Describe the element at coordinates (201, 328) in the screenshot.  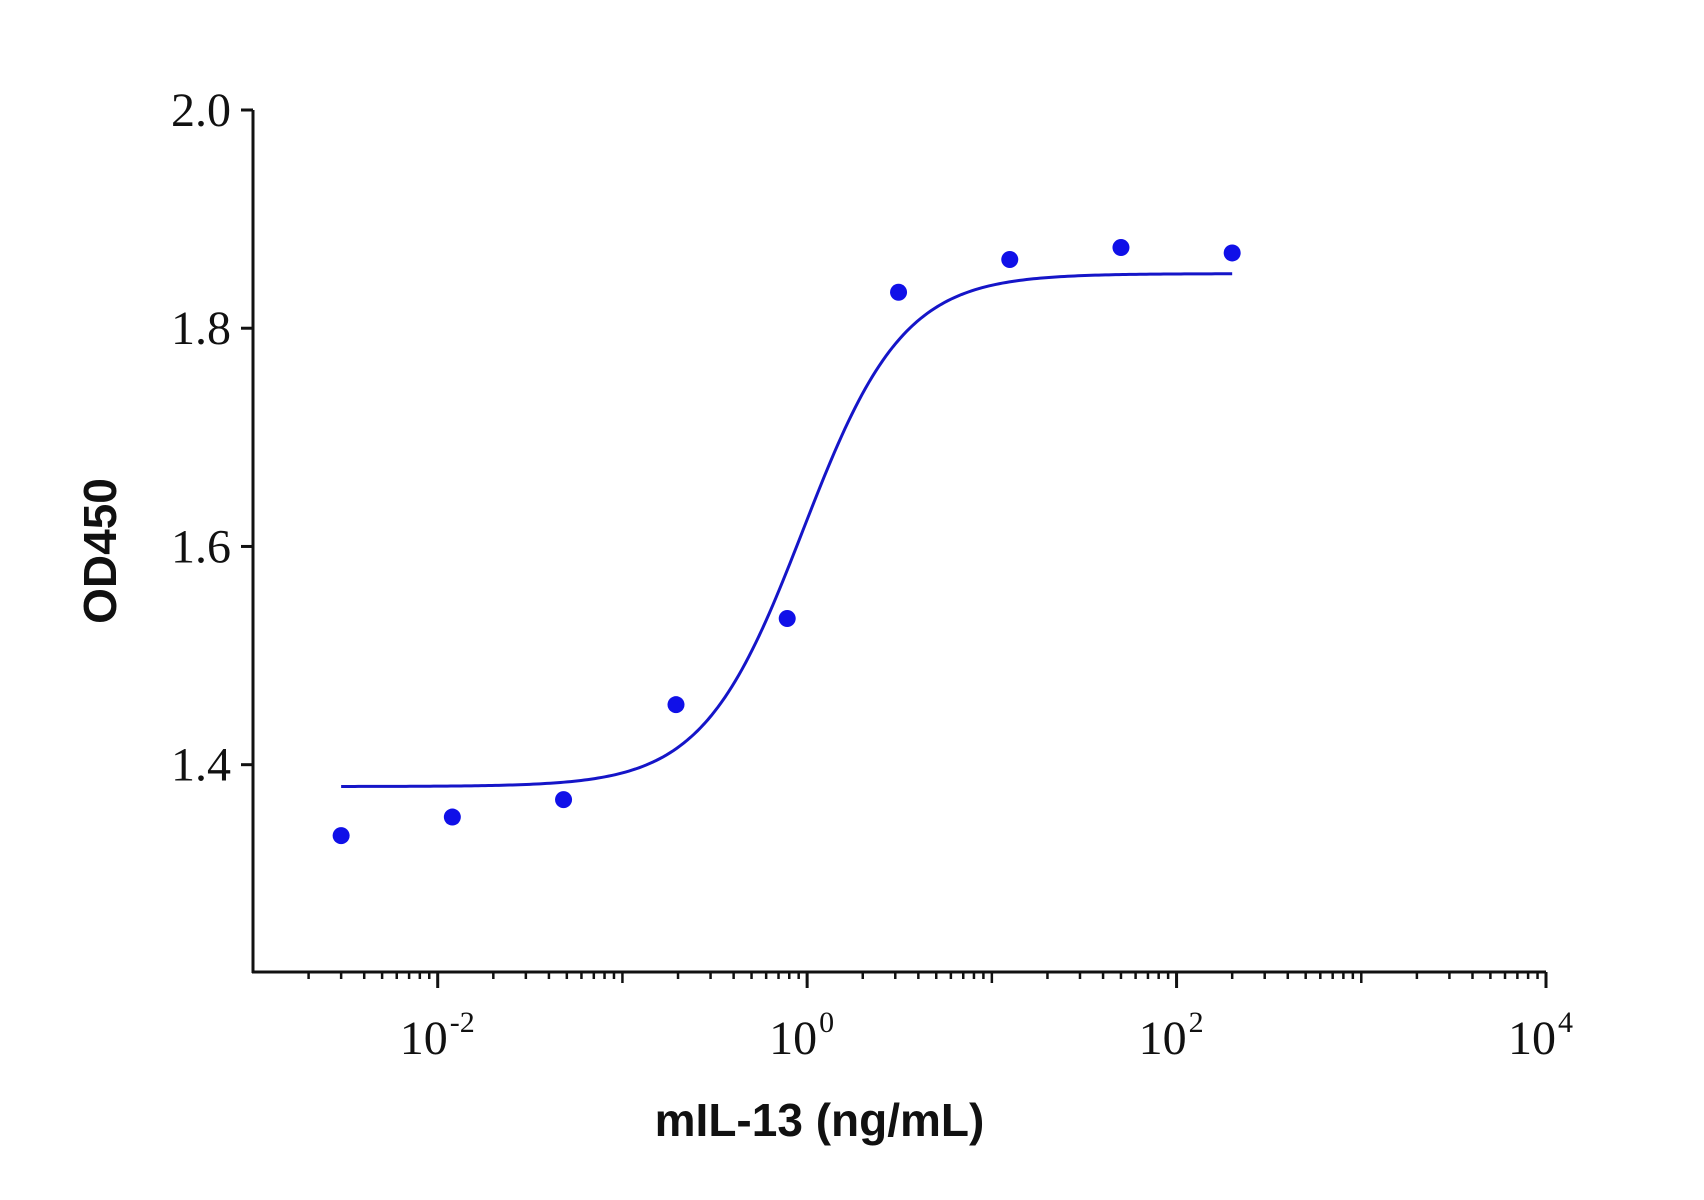
I see `y-tick-label: 1.8` at that location.